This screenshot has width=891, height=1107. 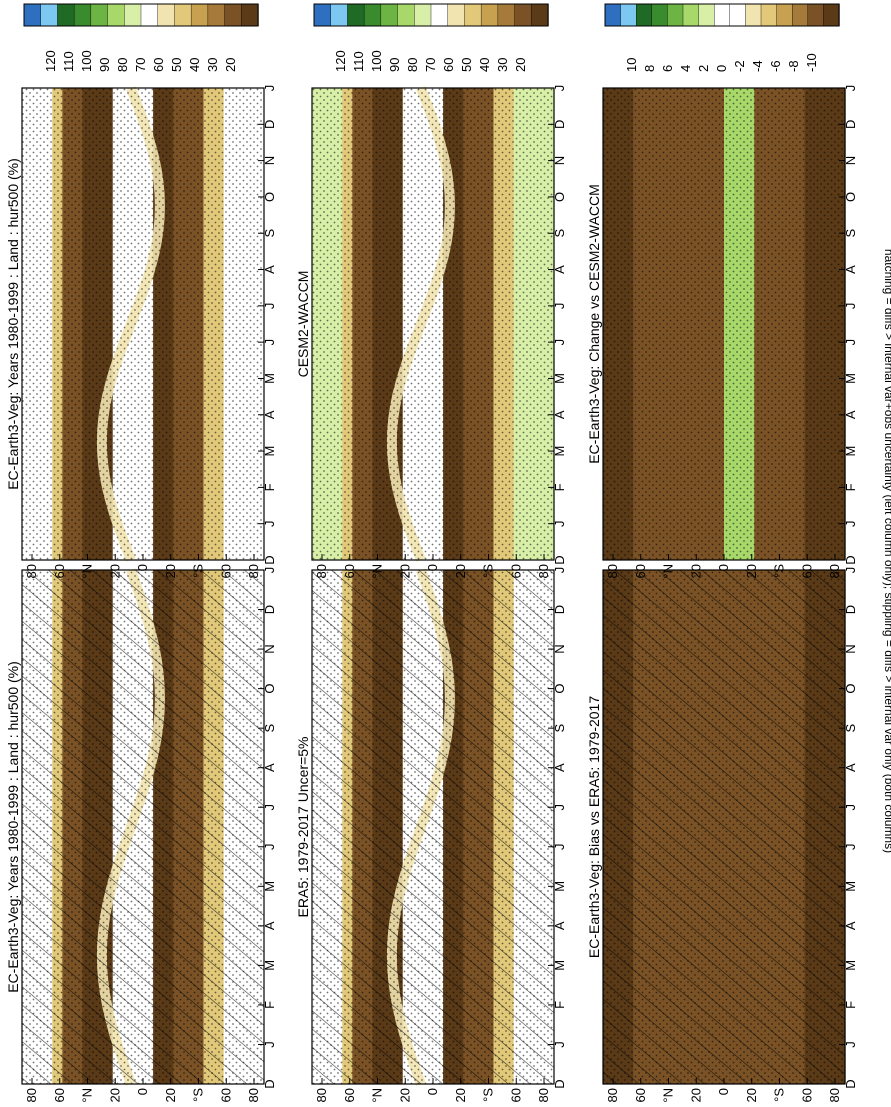 I want to click on panel-title: EC-Earth3-Veg: Change vs CESM2-WACCM, so click(x=594, y=324).